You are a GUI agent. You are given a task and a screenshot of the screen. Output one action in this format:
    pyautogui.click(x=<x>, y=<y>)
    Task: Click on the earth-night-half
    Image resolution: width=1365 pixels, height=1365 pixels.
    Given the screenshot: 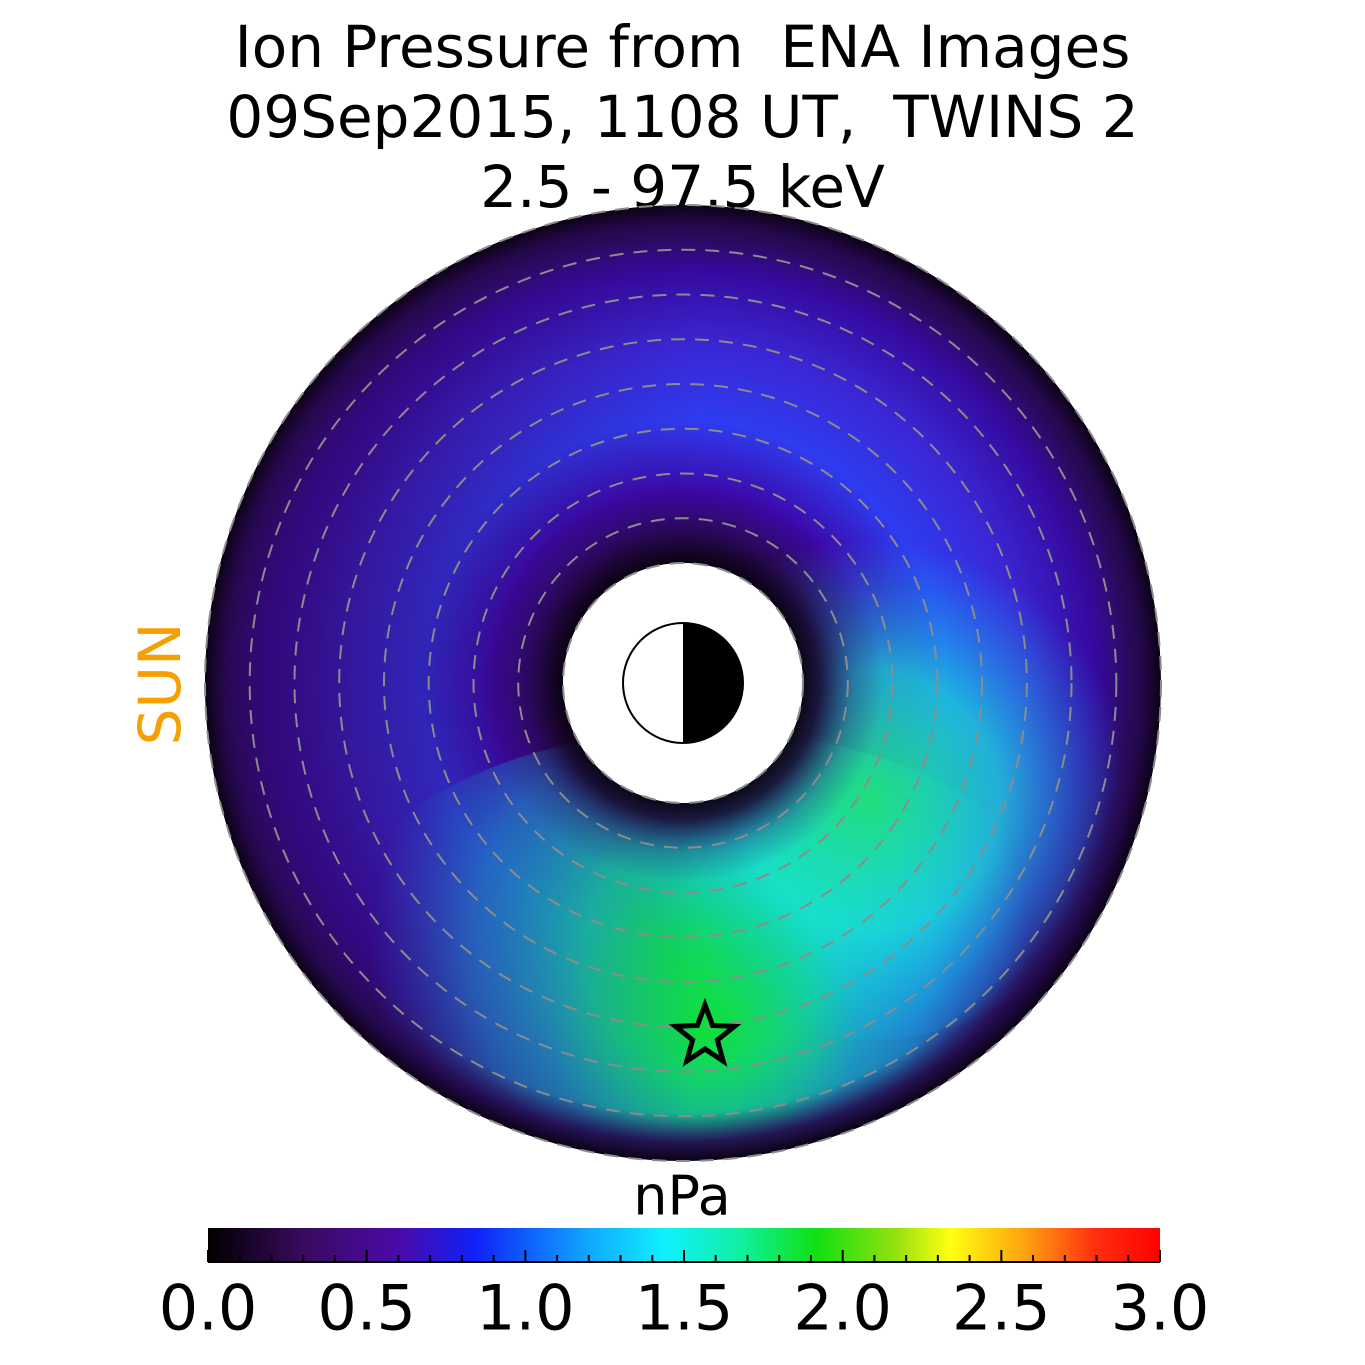 What is the action you would take?
    pyautogui.click(x=713, y=683)
    